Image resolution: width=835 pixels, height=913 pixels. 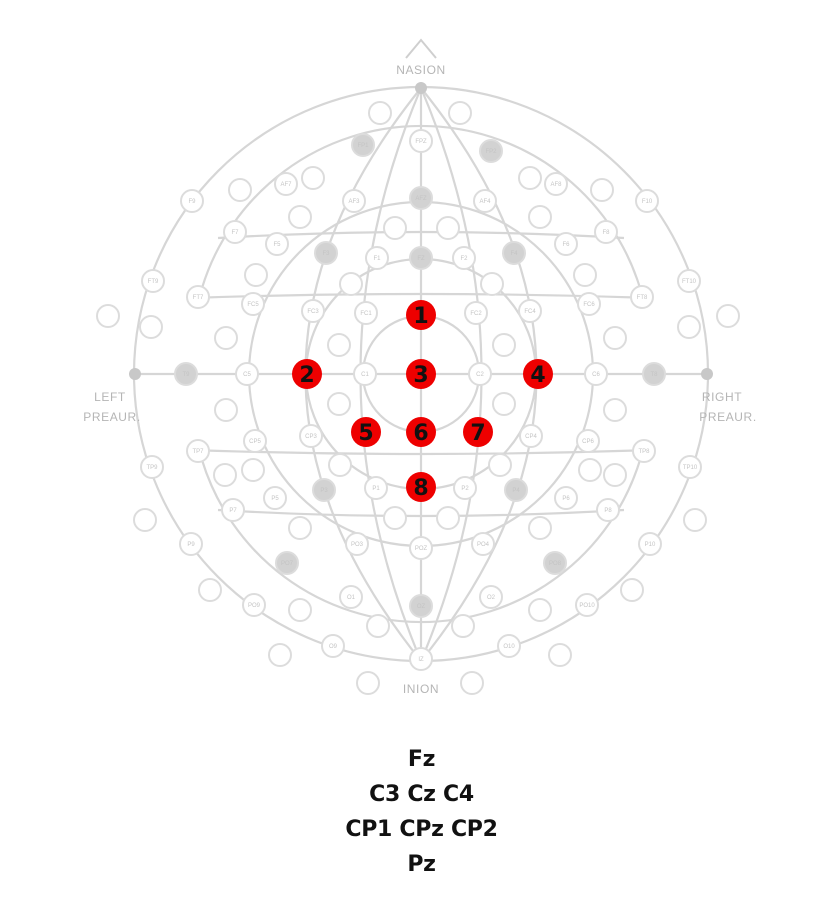 I want to click on electrode-tag: CP6, so click(x=588, y=442).